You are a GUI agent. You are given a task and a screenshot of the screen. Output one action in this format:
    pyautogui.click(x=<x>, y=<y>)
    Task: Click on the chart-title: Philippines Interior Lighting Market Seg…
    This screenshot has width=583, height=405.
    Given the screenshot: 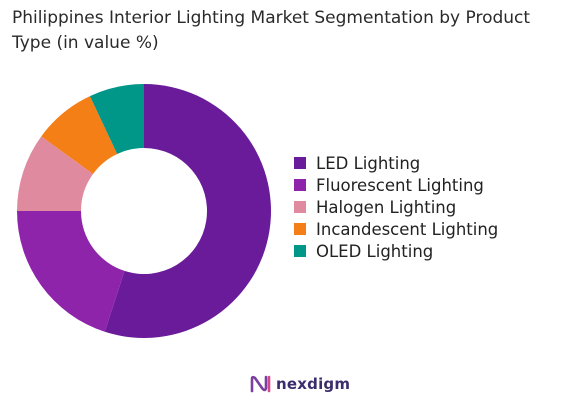 What is the action you would take?
    pyautogui.click(x=271, y=30)
    